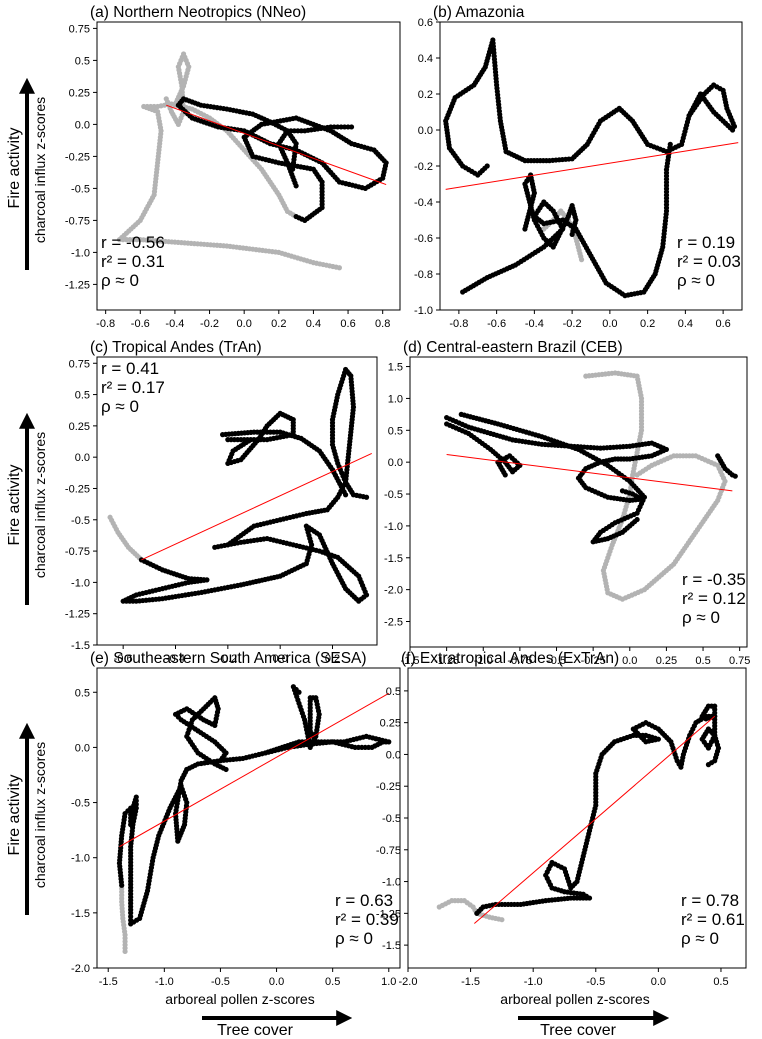  Describe the element at coordinates (367, 919) in the screenshot. I see `stat-line-2: r² = 0.39` at that location.